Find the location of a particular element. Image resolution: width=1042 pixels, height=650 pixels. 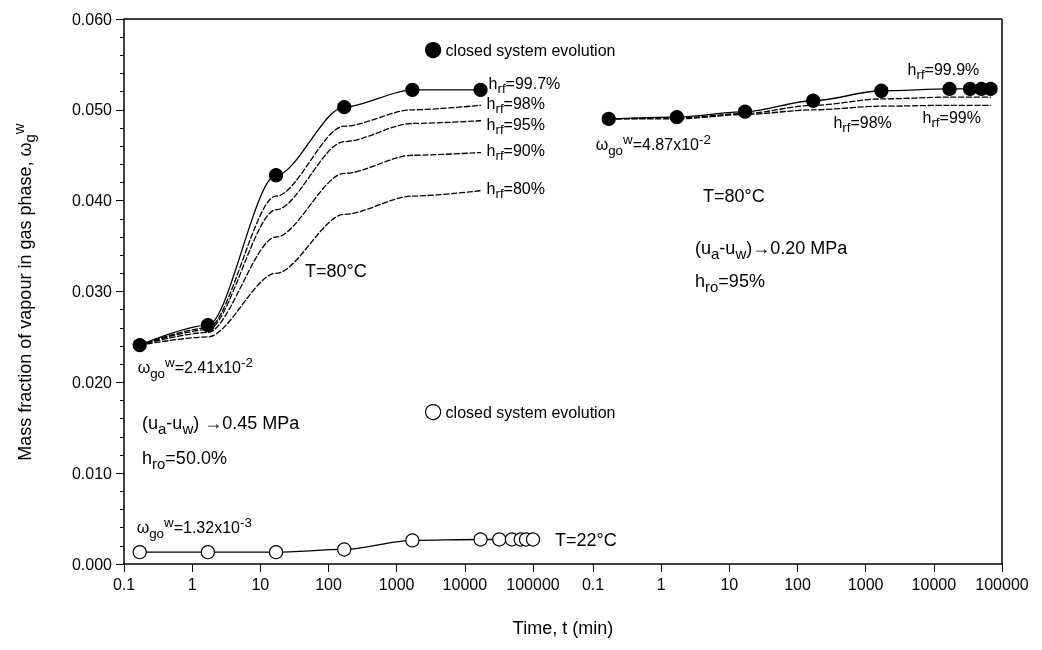

y-tick-label: 0.060 is located at coordinates (92, 19).